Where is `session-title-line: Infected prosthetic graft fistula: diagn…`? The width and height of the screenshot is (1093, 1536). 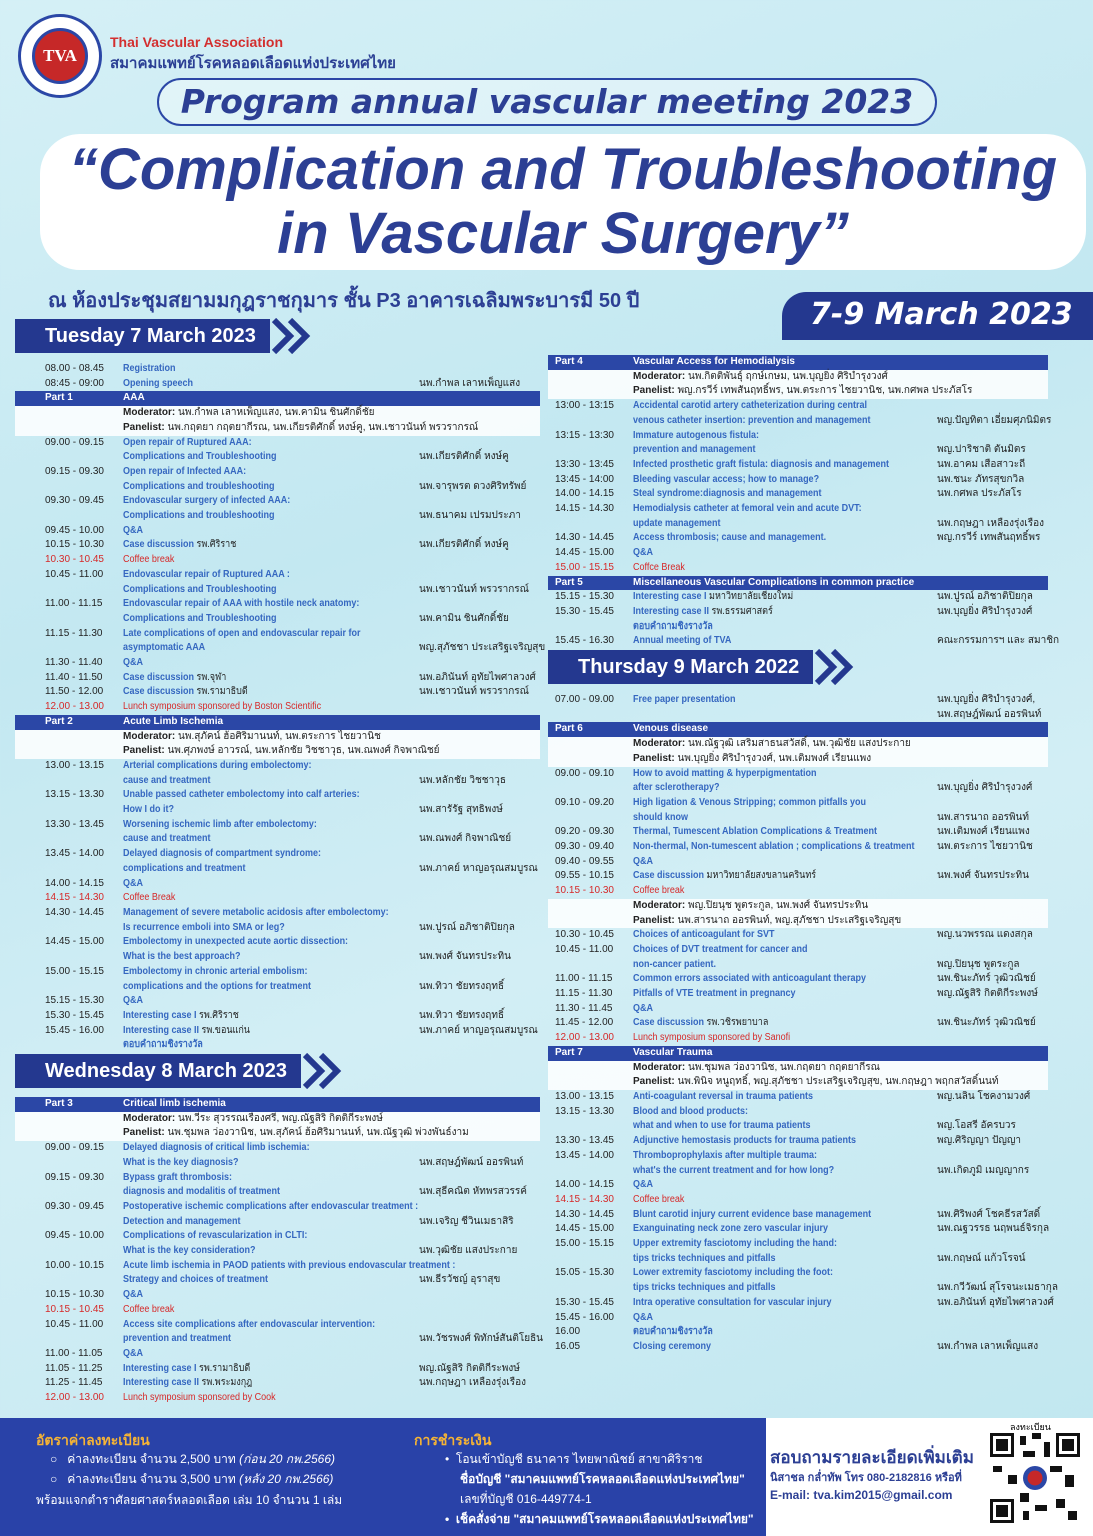
session-title-line: Infected prosthetic graft fistula: diagn… is located at coordinates (761, 464).